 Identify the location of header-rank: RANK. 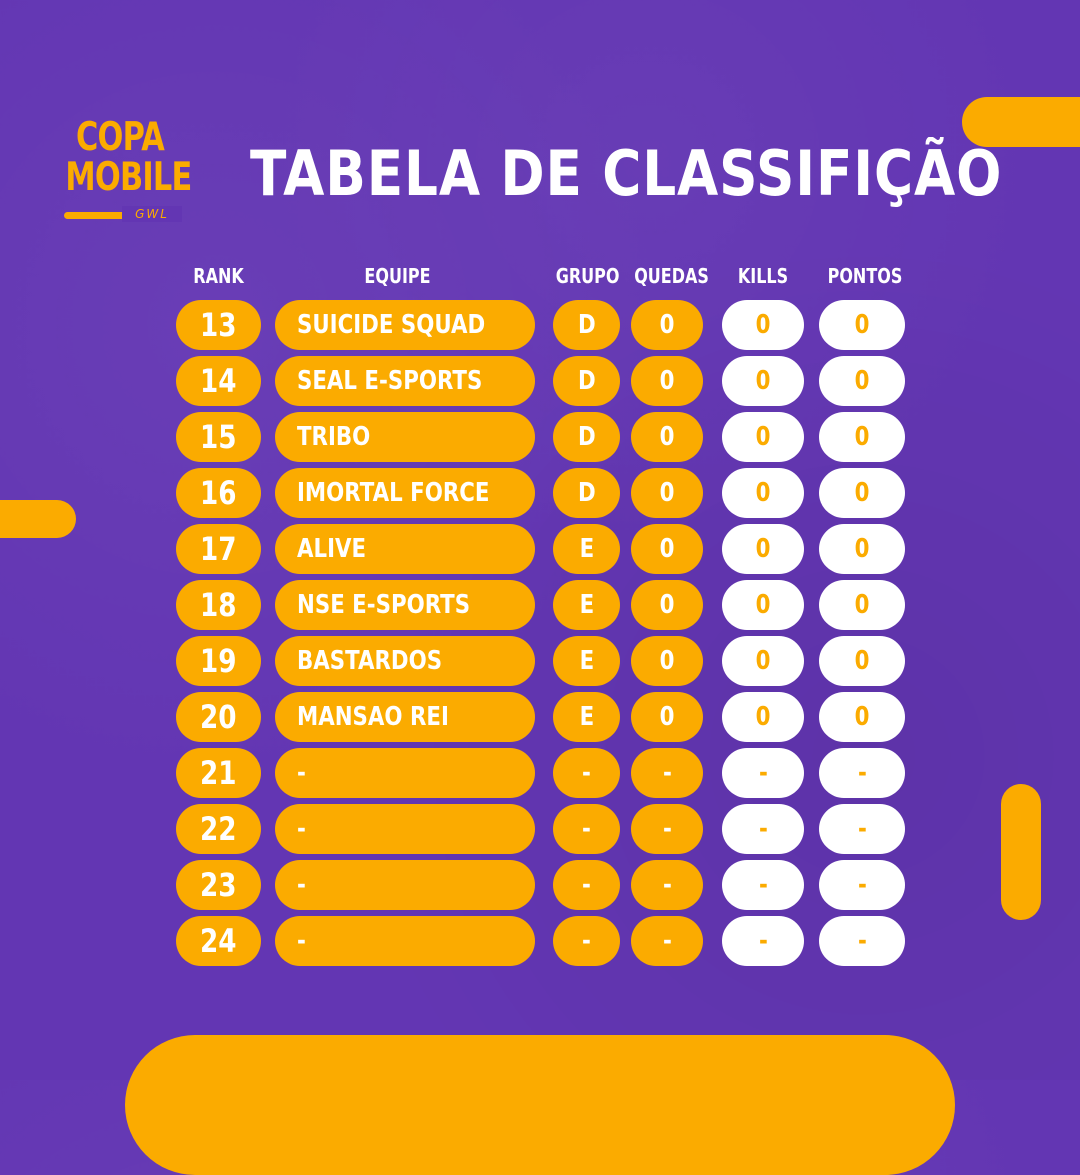
(218, 276).